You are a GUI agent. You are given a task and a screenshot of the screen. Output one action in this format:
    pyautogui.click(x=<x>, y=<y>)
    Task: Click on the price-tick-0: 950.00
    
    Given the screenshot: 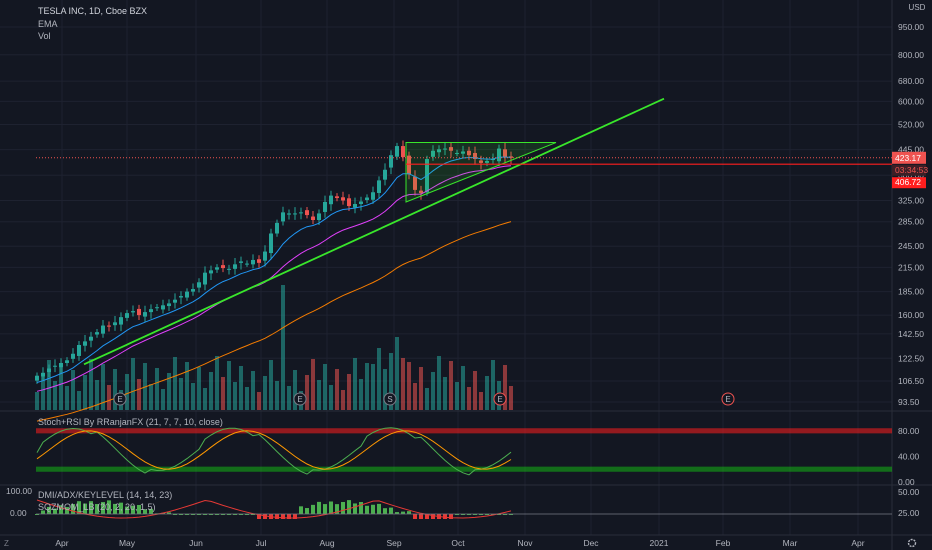 What is the action you would take?
    pyautogui.click(x=911, y=27)
    